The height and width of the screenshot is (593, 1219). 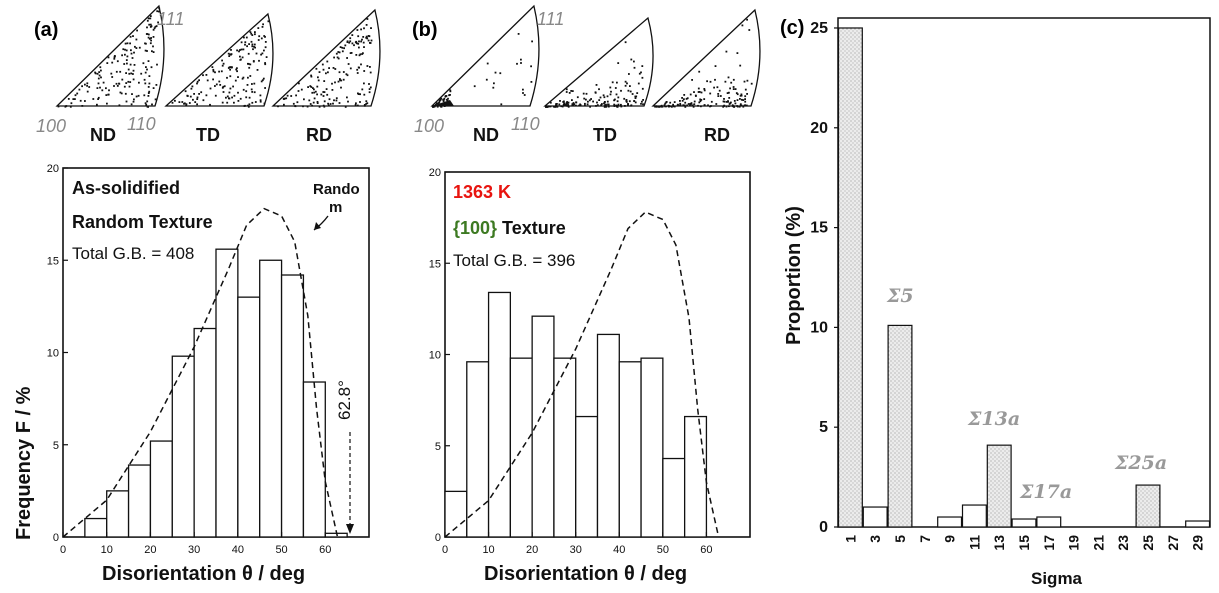 What do you see at coordinates (950, 539) in the screenshot?
I see `x-tick-label: 9` at bounding box center [950, 539].